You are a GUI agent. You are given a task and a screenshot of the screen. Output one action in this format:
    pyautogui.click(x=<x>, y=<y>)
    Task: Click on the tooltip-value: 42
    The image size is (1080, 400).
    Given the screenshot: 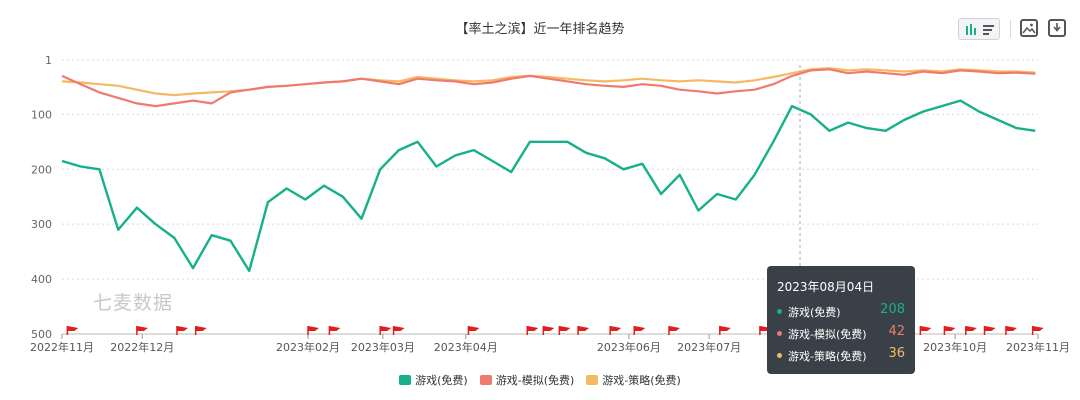 What is the action you would take?
    pyautogui.click(x=896, y=331)
    